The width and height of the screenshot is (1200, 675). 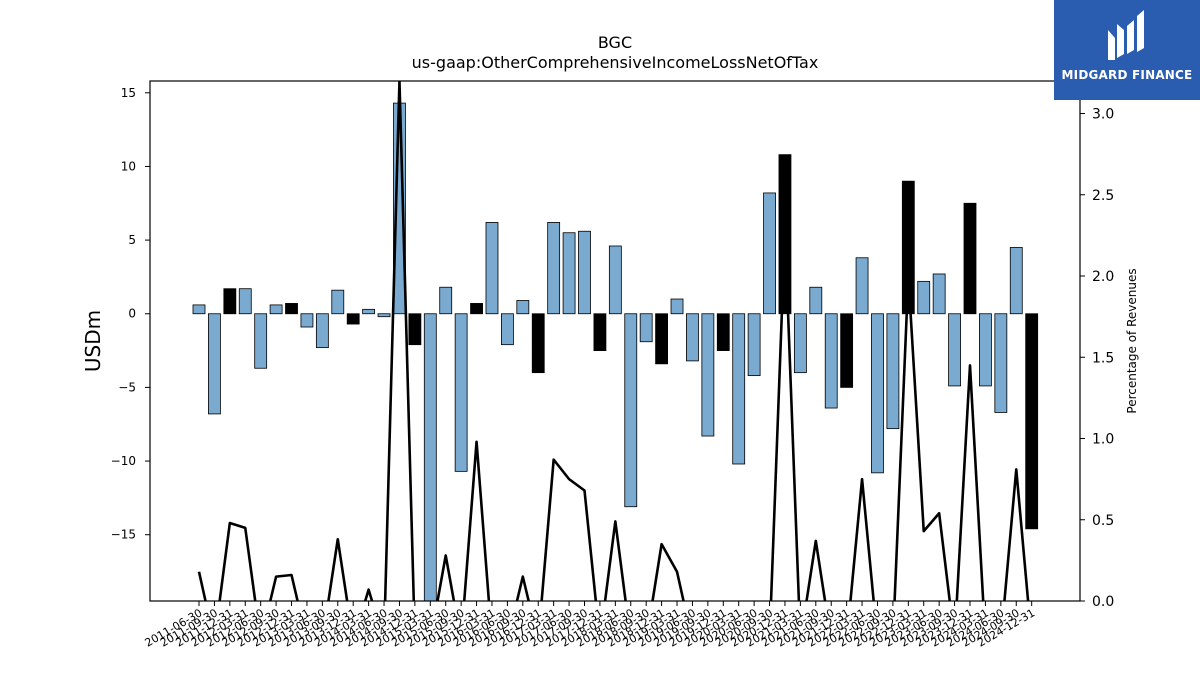 What do you see at coordinates (93, 341) in the screenshot?
I see `y-axis-label: USDm` at bounding box center [93, 341].